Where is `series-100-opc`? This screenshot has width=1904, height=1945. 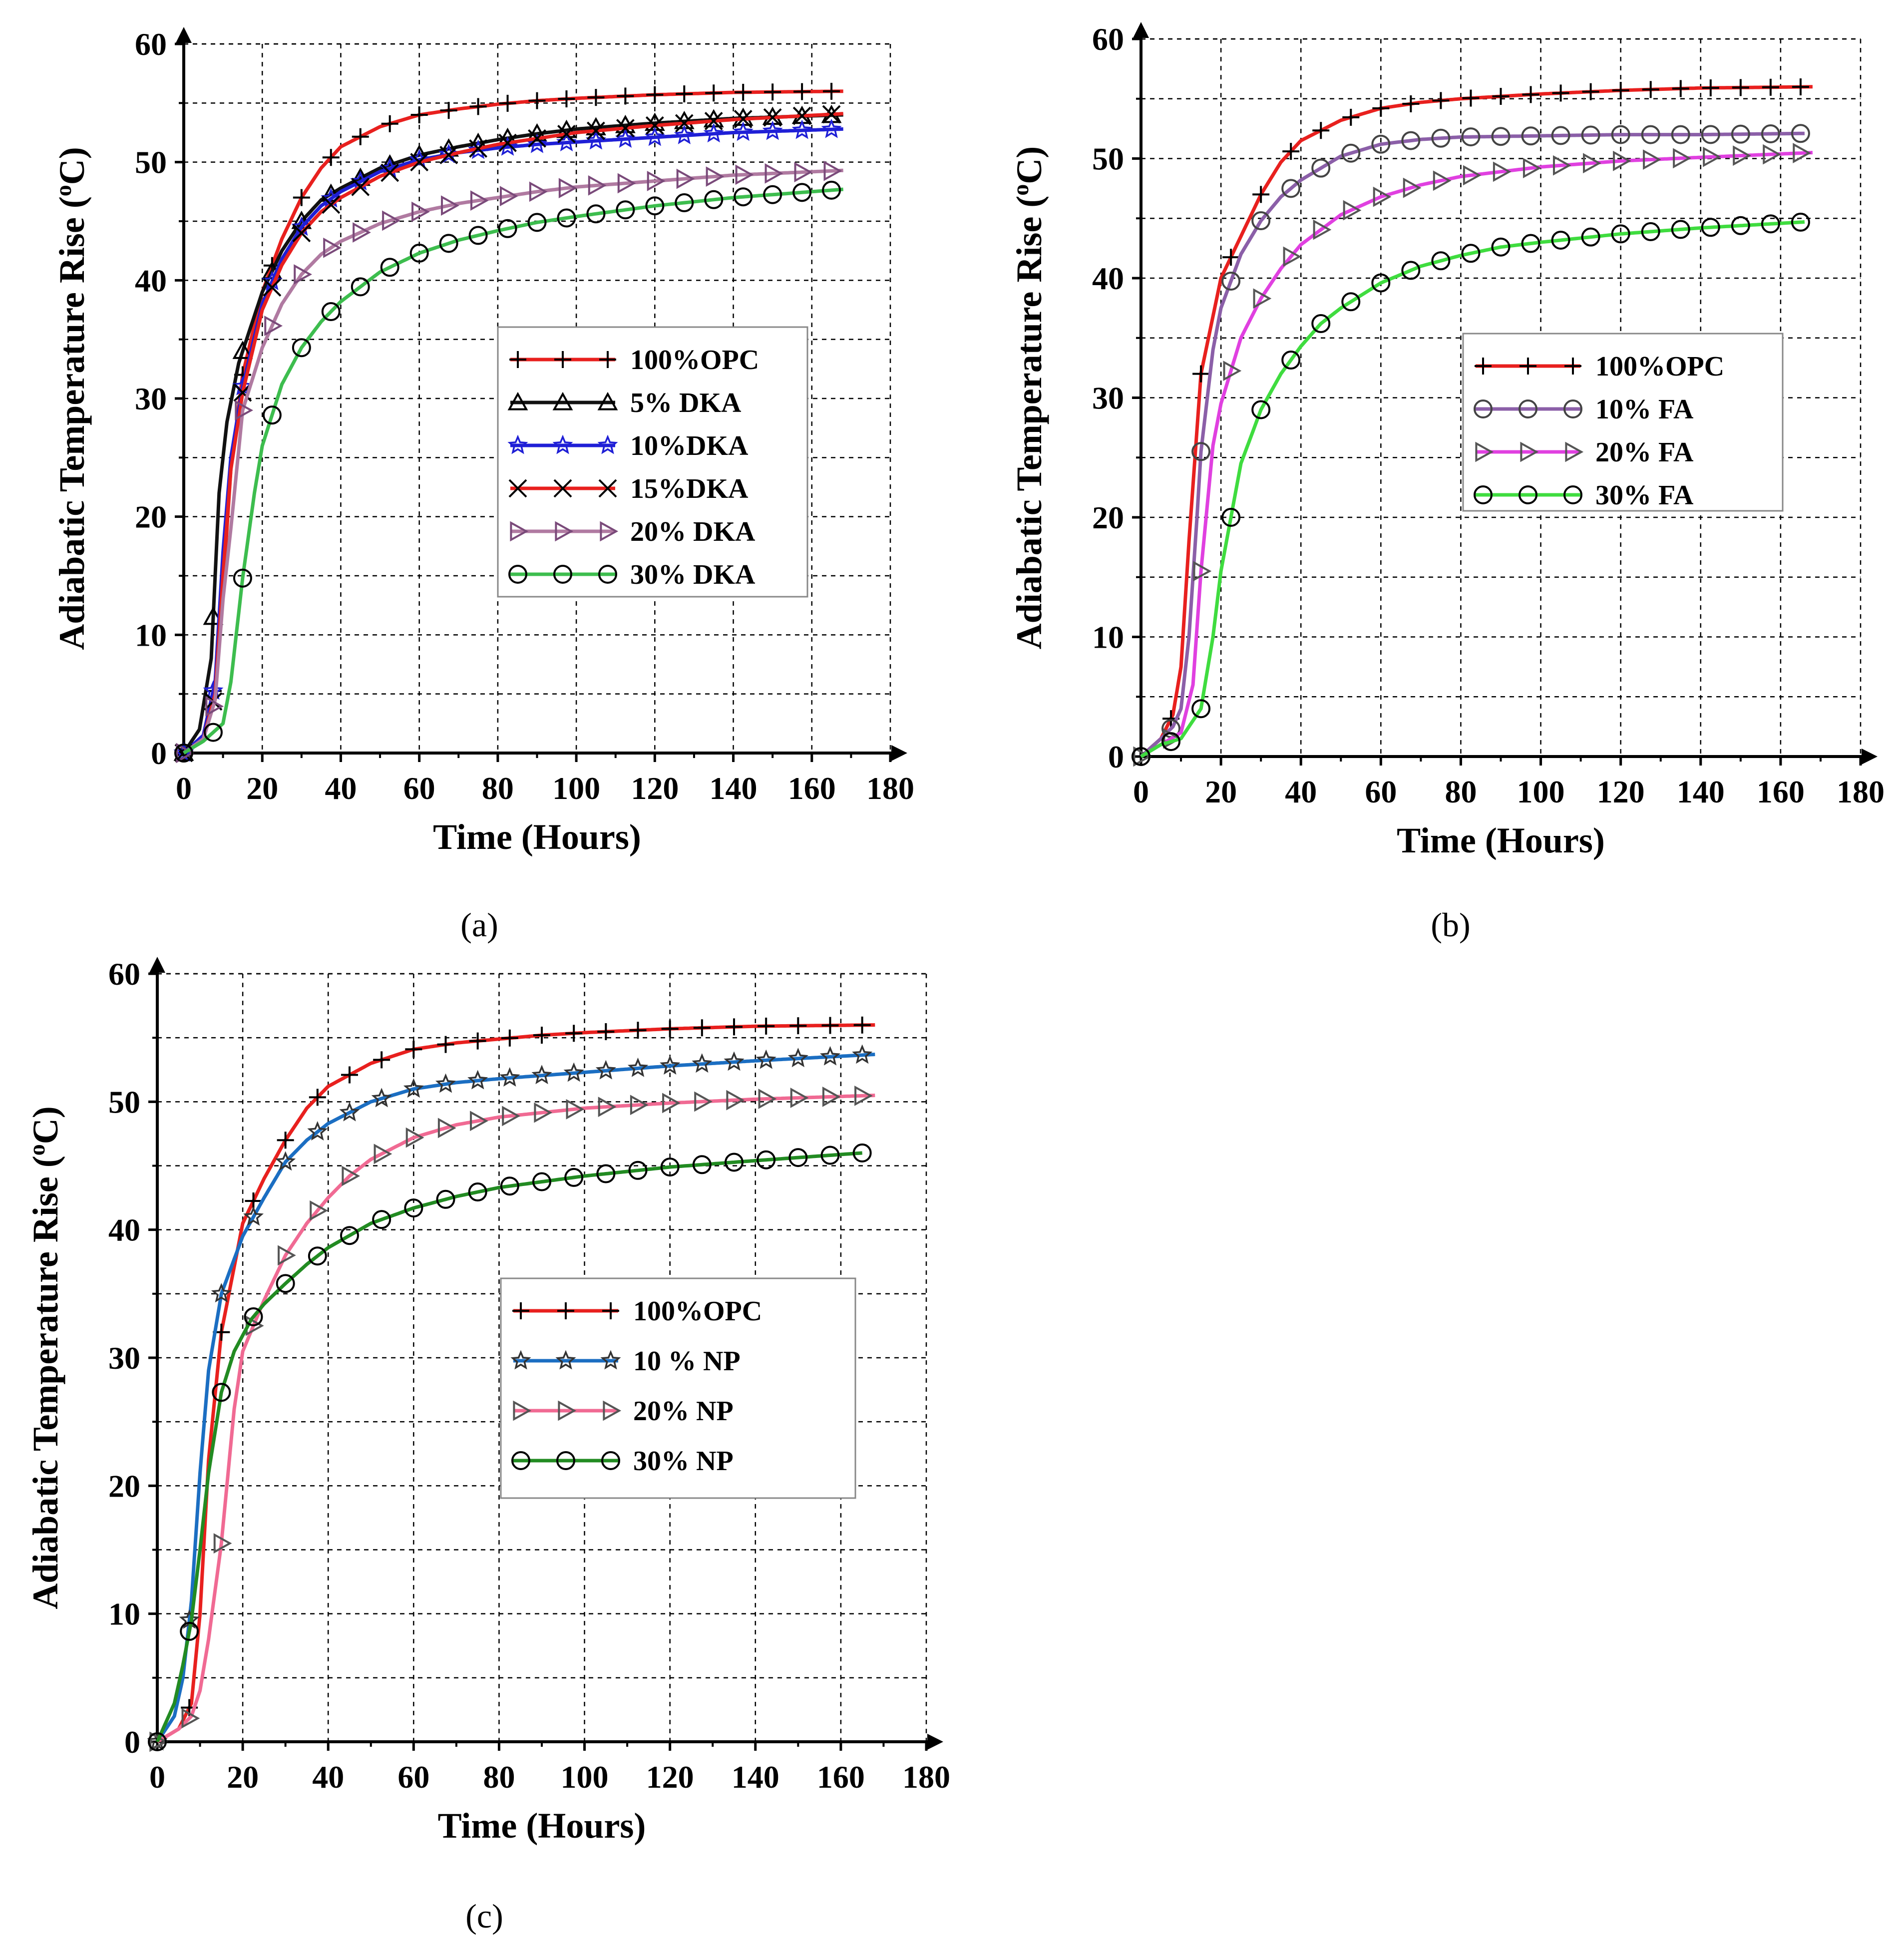
series-100-opc is located at coordinates (512, 1383).